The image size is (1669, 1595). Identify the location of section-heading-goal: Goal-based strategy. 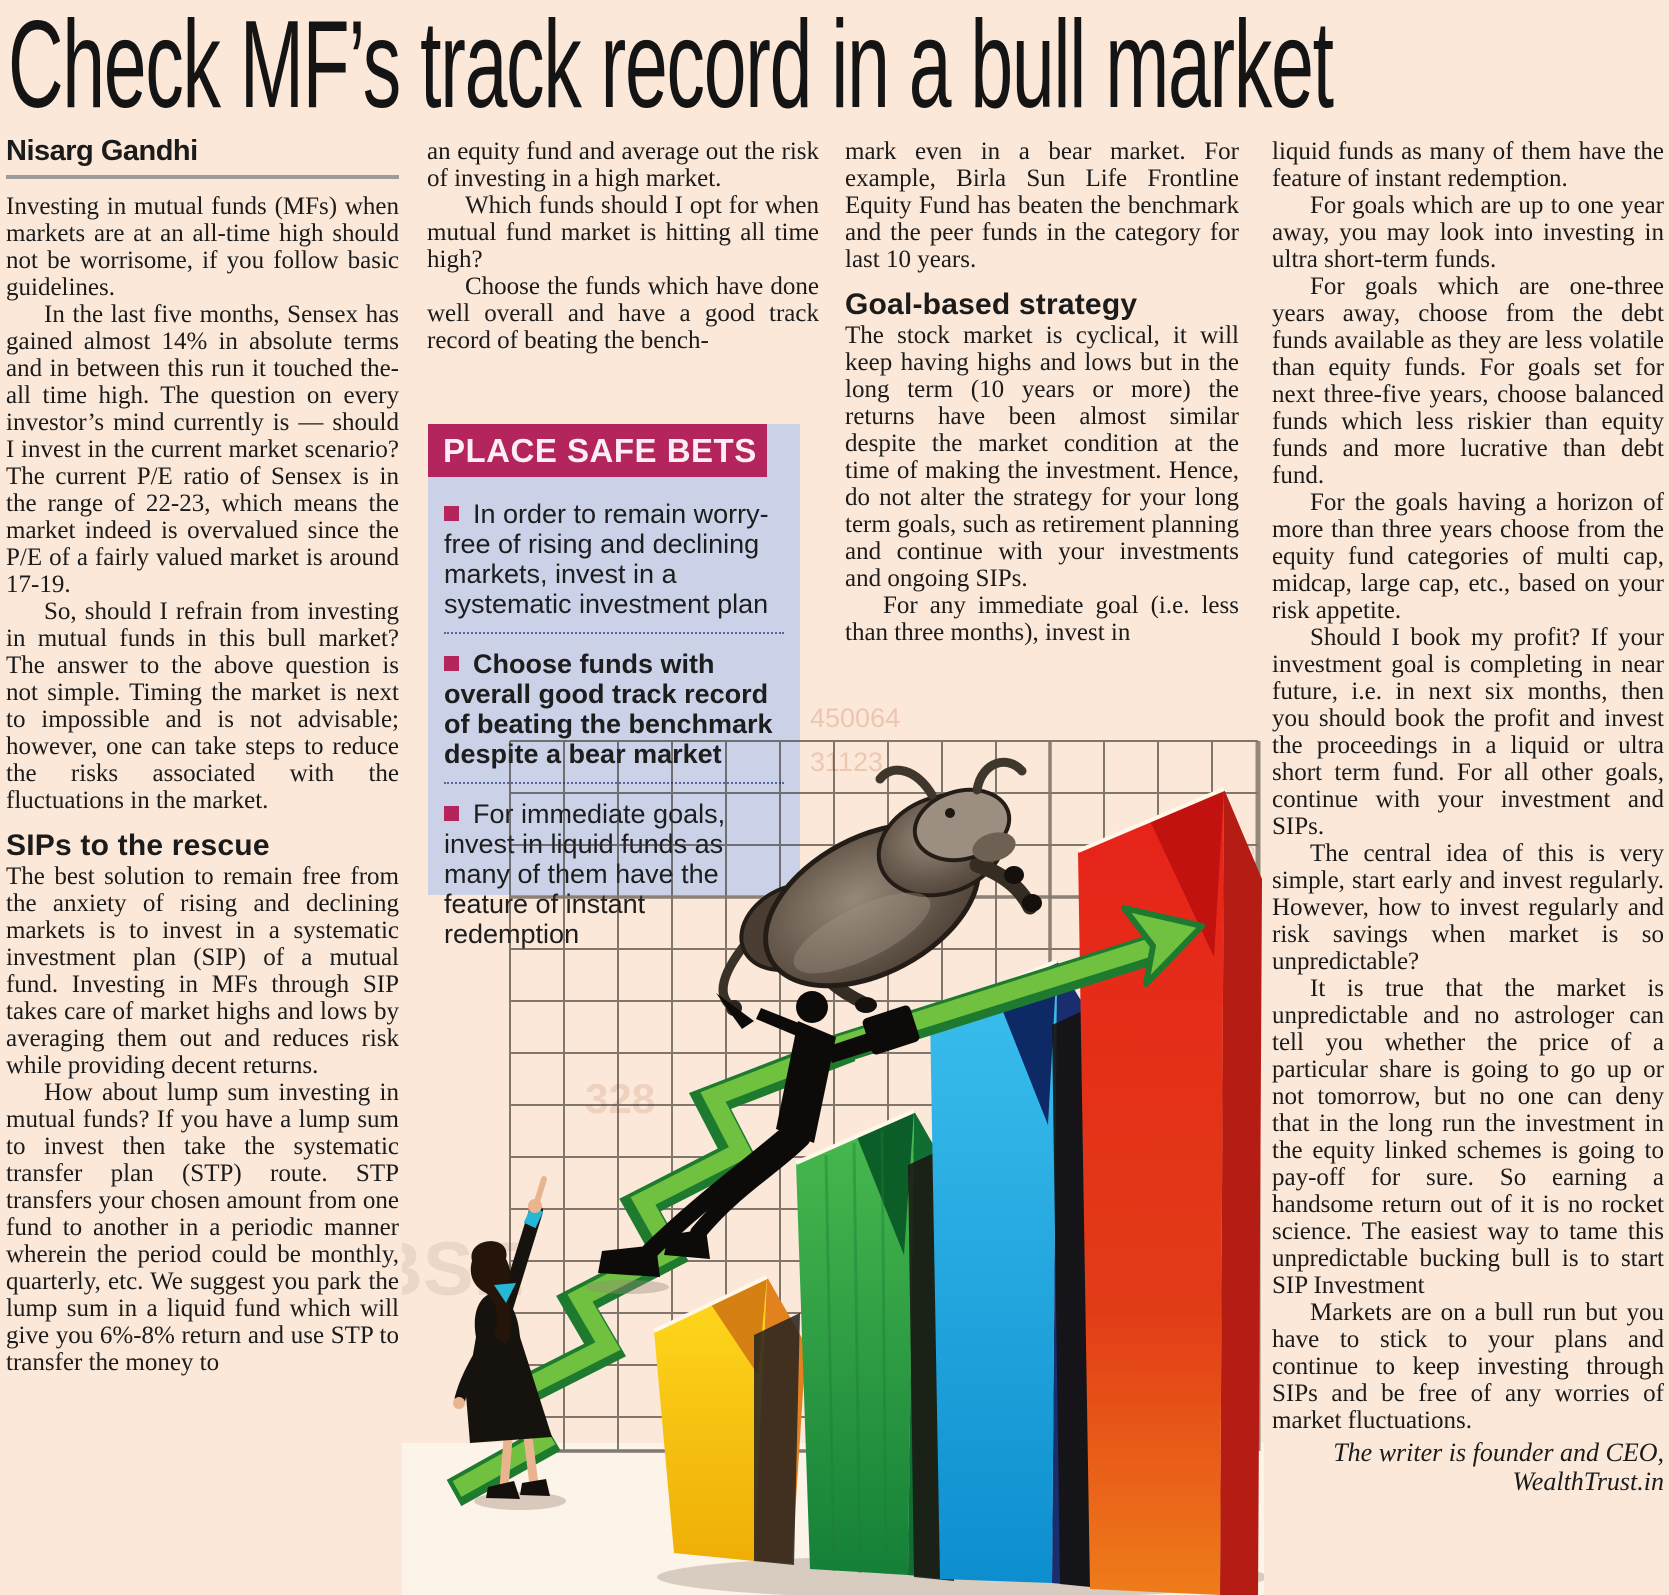
(991, 304).